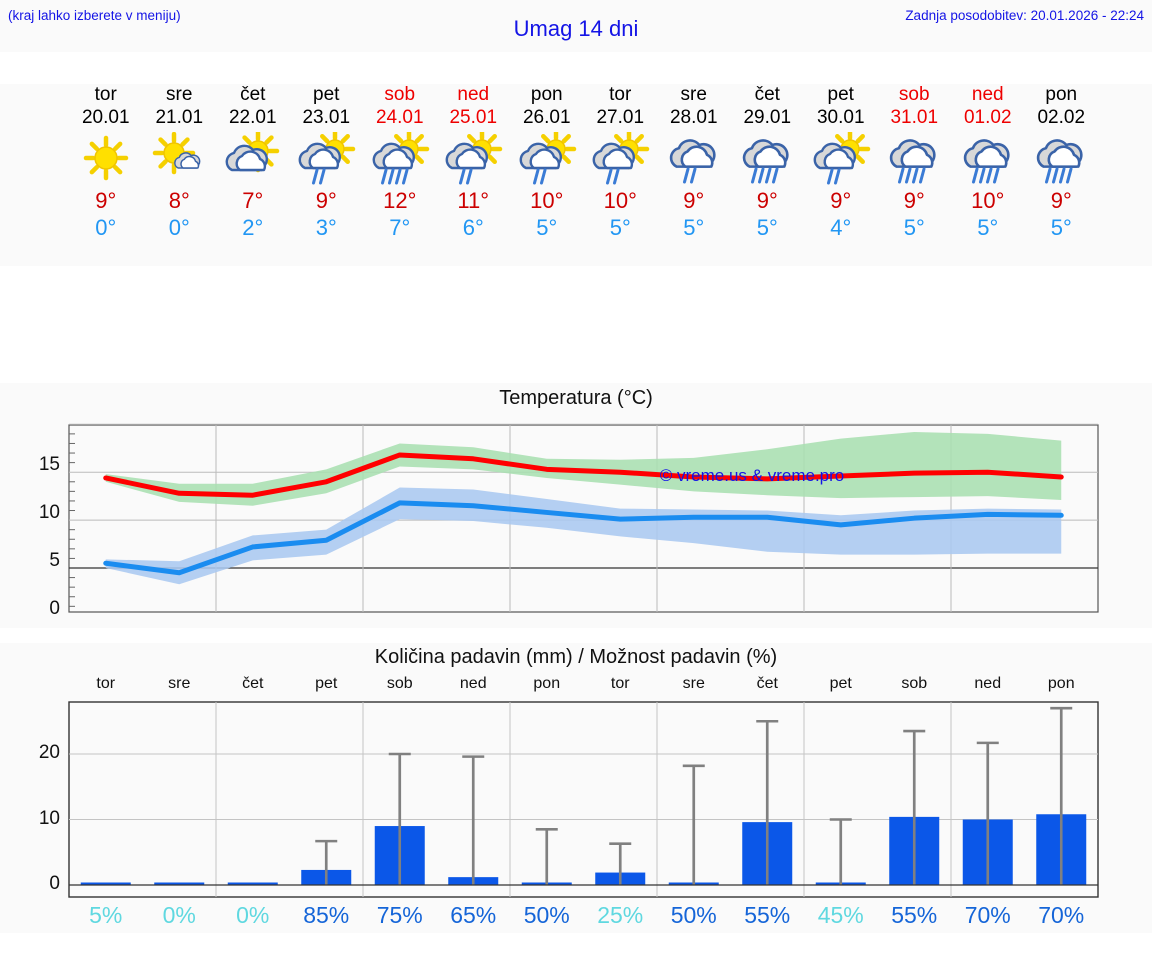  I want to click on day-of-week-label: sob, so click(914, 94).